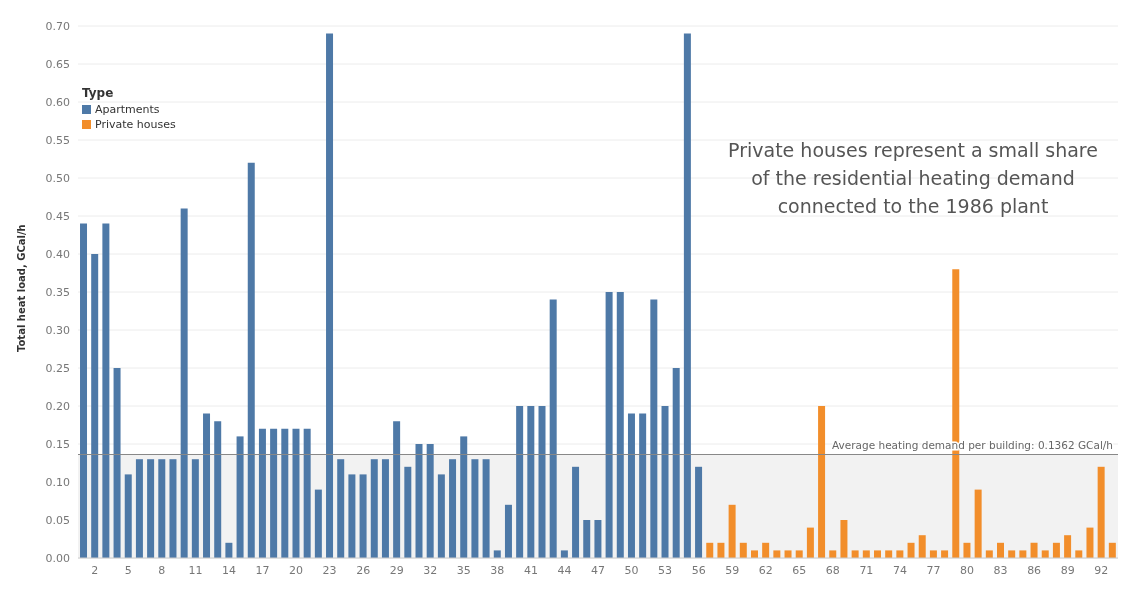 This screenshot has height=599, width=1136. Describe the element at coordinates (128, 570) in the screenshot. I see `x-tick-label: 5` at that location.